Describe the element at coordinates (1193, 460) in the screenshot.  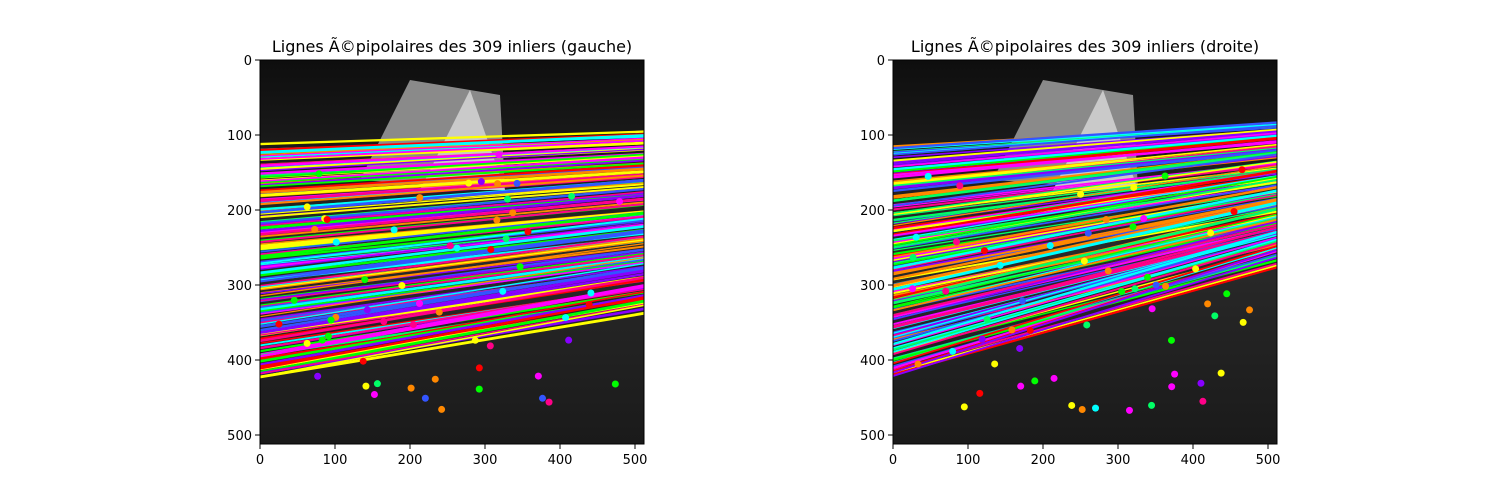
I see `right-xtick-label: 400` at that location.